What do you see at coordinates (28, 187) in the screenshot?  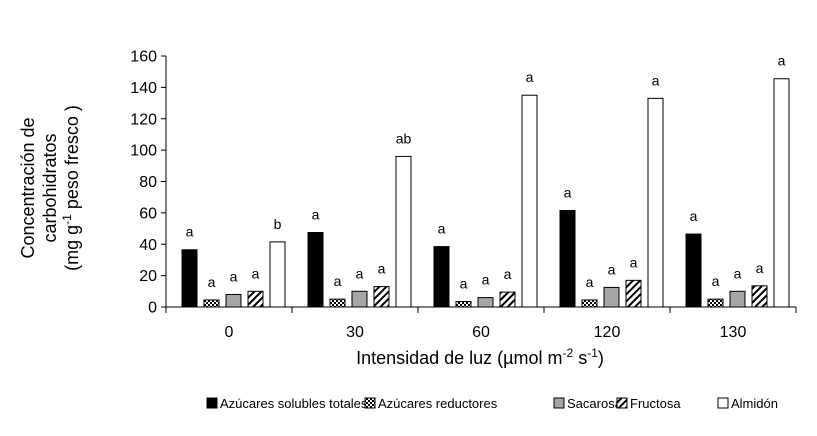 I see `y-axis-title-line1: Concentración de` at bounding box center [28, 187].